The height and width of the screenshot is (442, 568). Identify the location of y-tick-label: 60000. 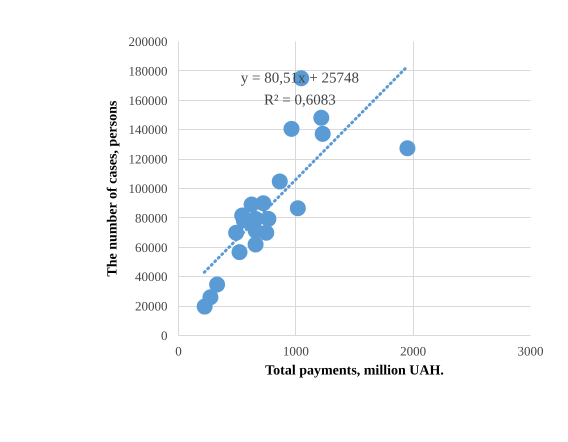
(151, 247).